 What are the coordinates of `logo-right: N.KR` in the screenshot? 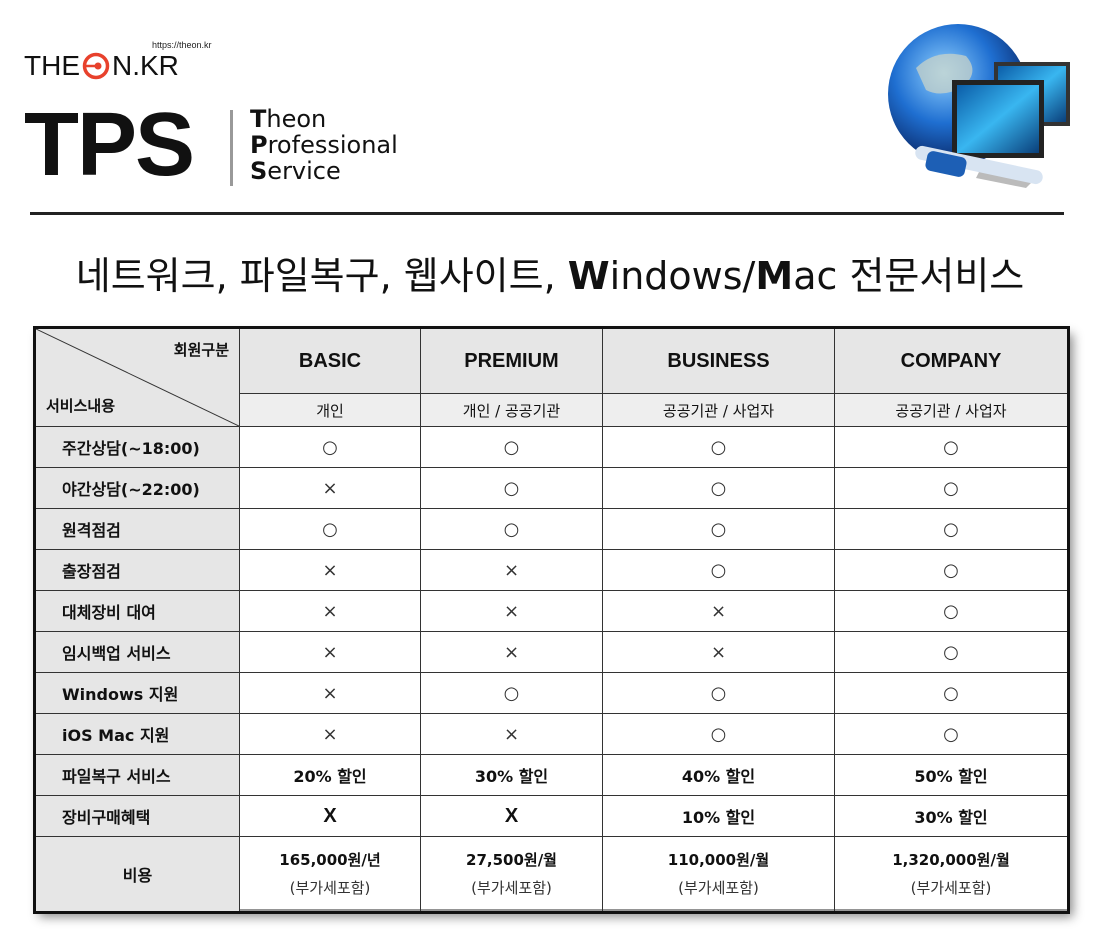 It's located at (145, 65).